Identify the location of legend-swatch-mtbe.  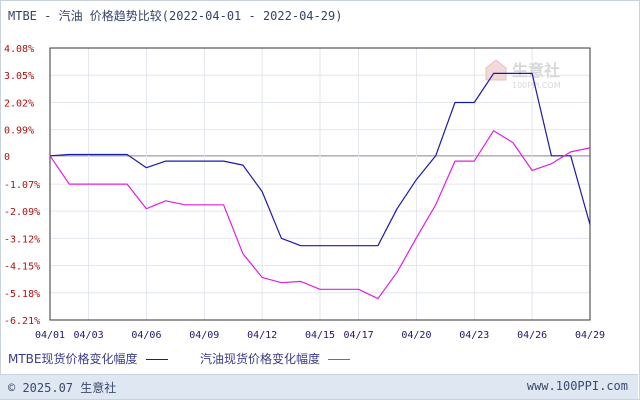
(156, 359).